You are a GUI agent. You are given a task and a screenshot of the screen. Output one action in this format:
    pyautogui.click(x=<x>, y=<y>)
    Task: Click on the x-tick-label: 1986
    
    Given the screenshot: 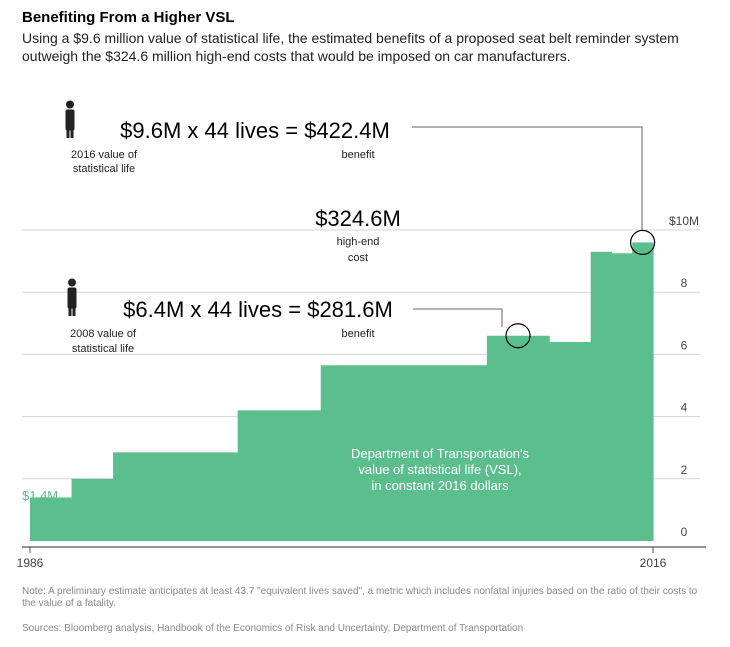 What is the action you would take?
    pyautogui.click(x=30, y=563)
    